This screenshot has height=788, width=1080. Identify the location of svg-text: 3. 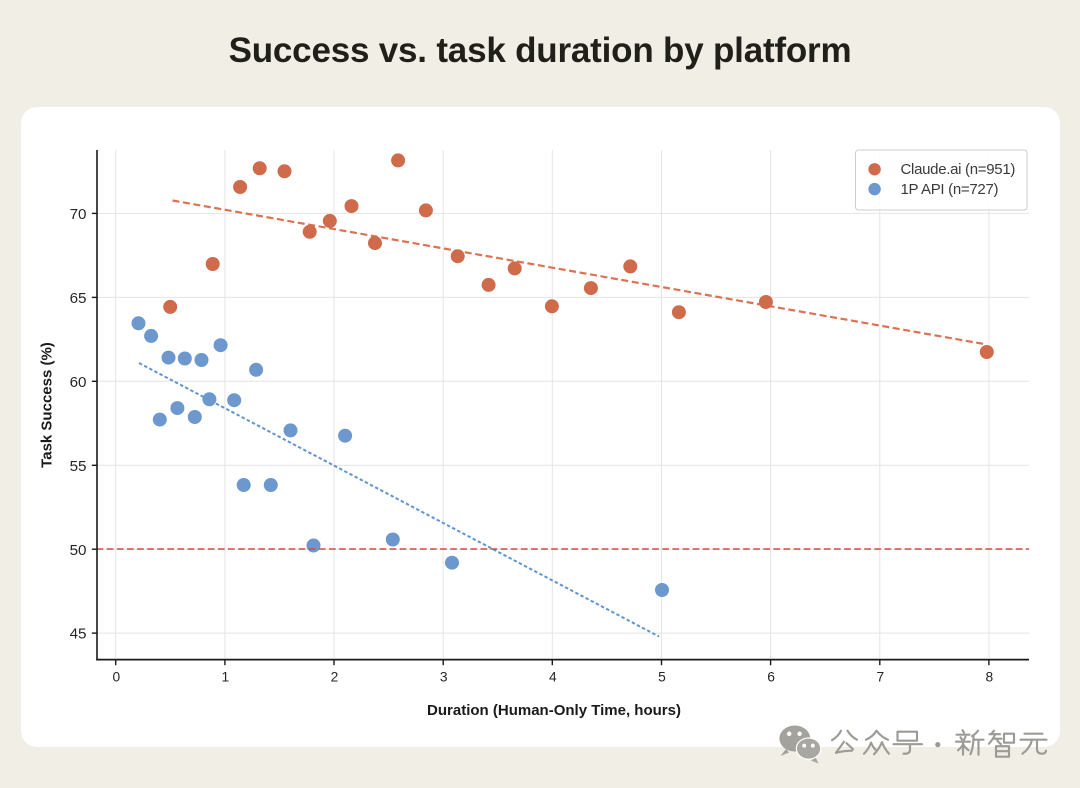
(444, 676).